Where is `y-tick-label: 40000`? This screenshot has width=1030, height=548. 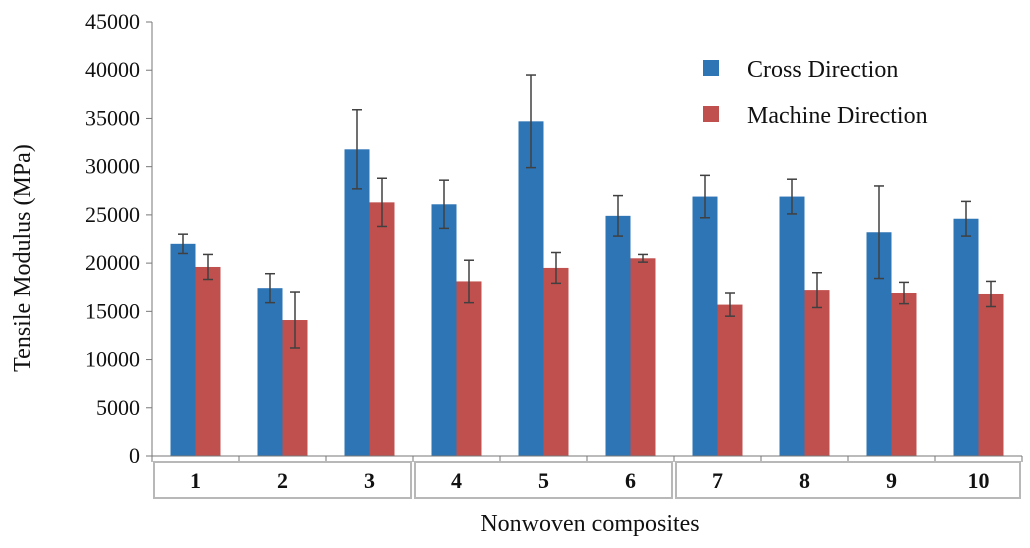 y-tick-label: 40000 is located at coordinates (112, 69).